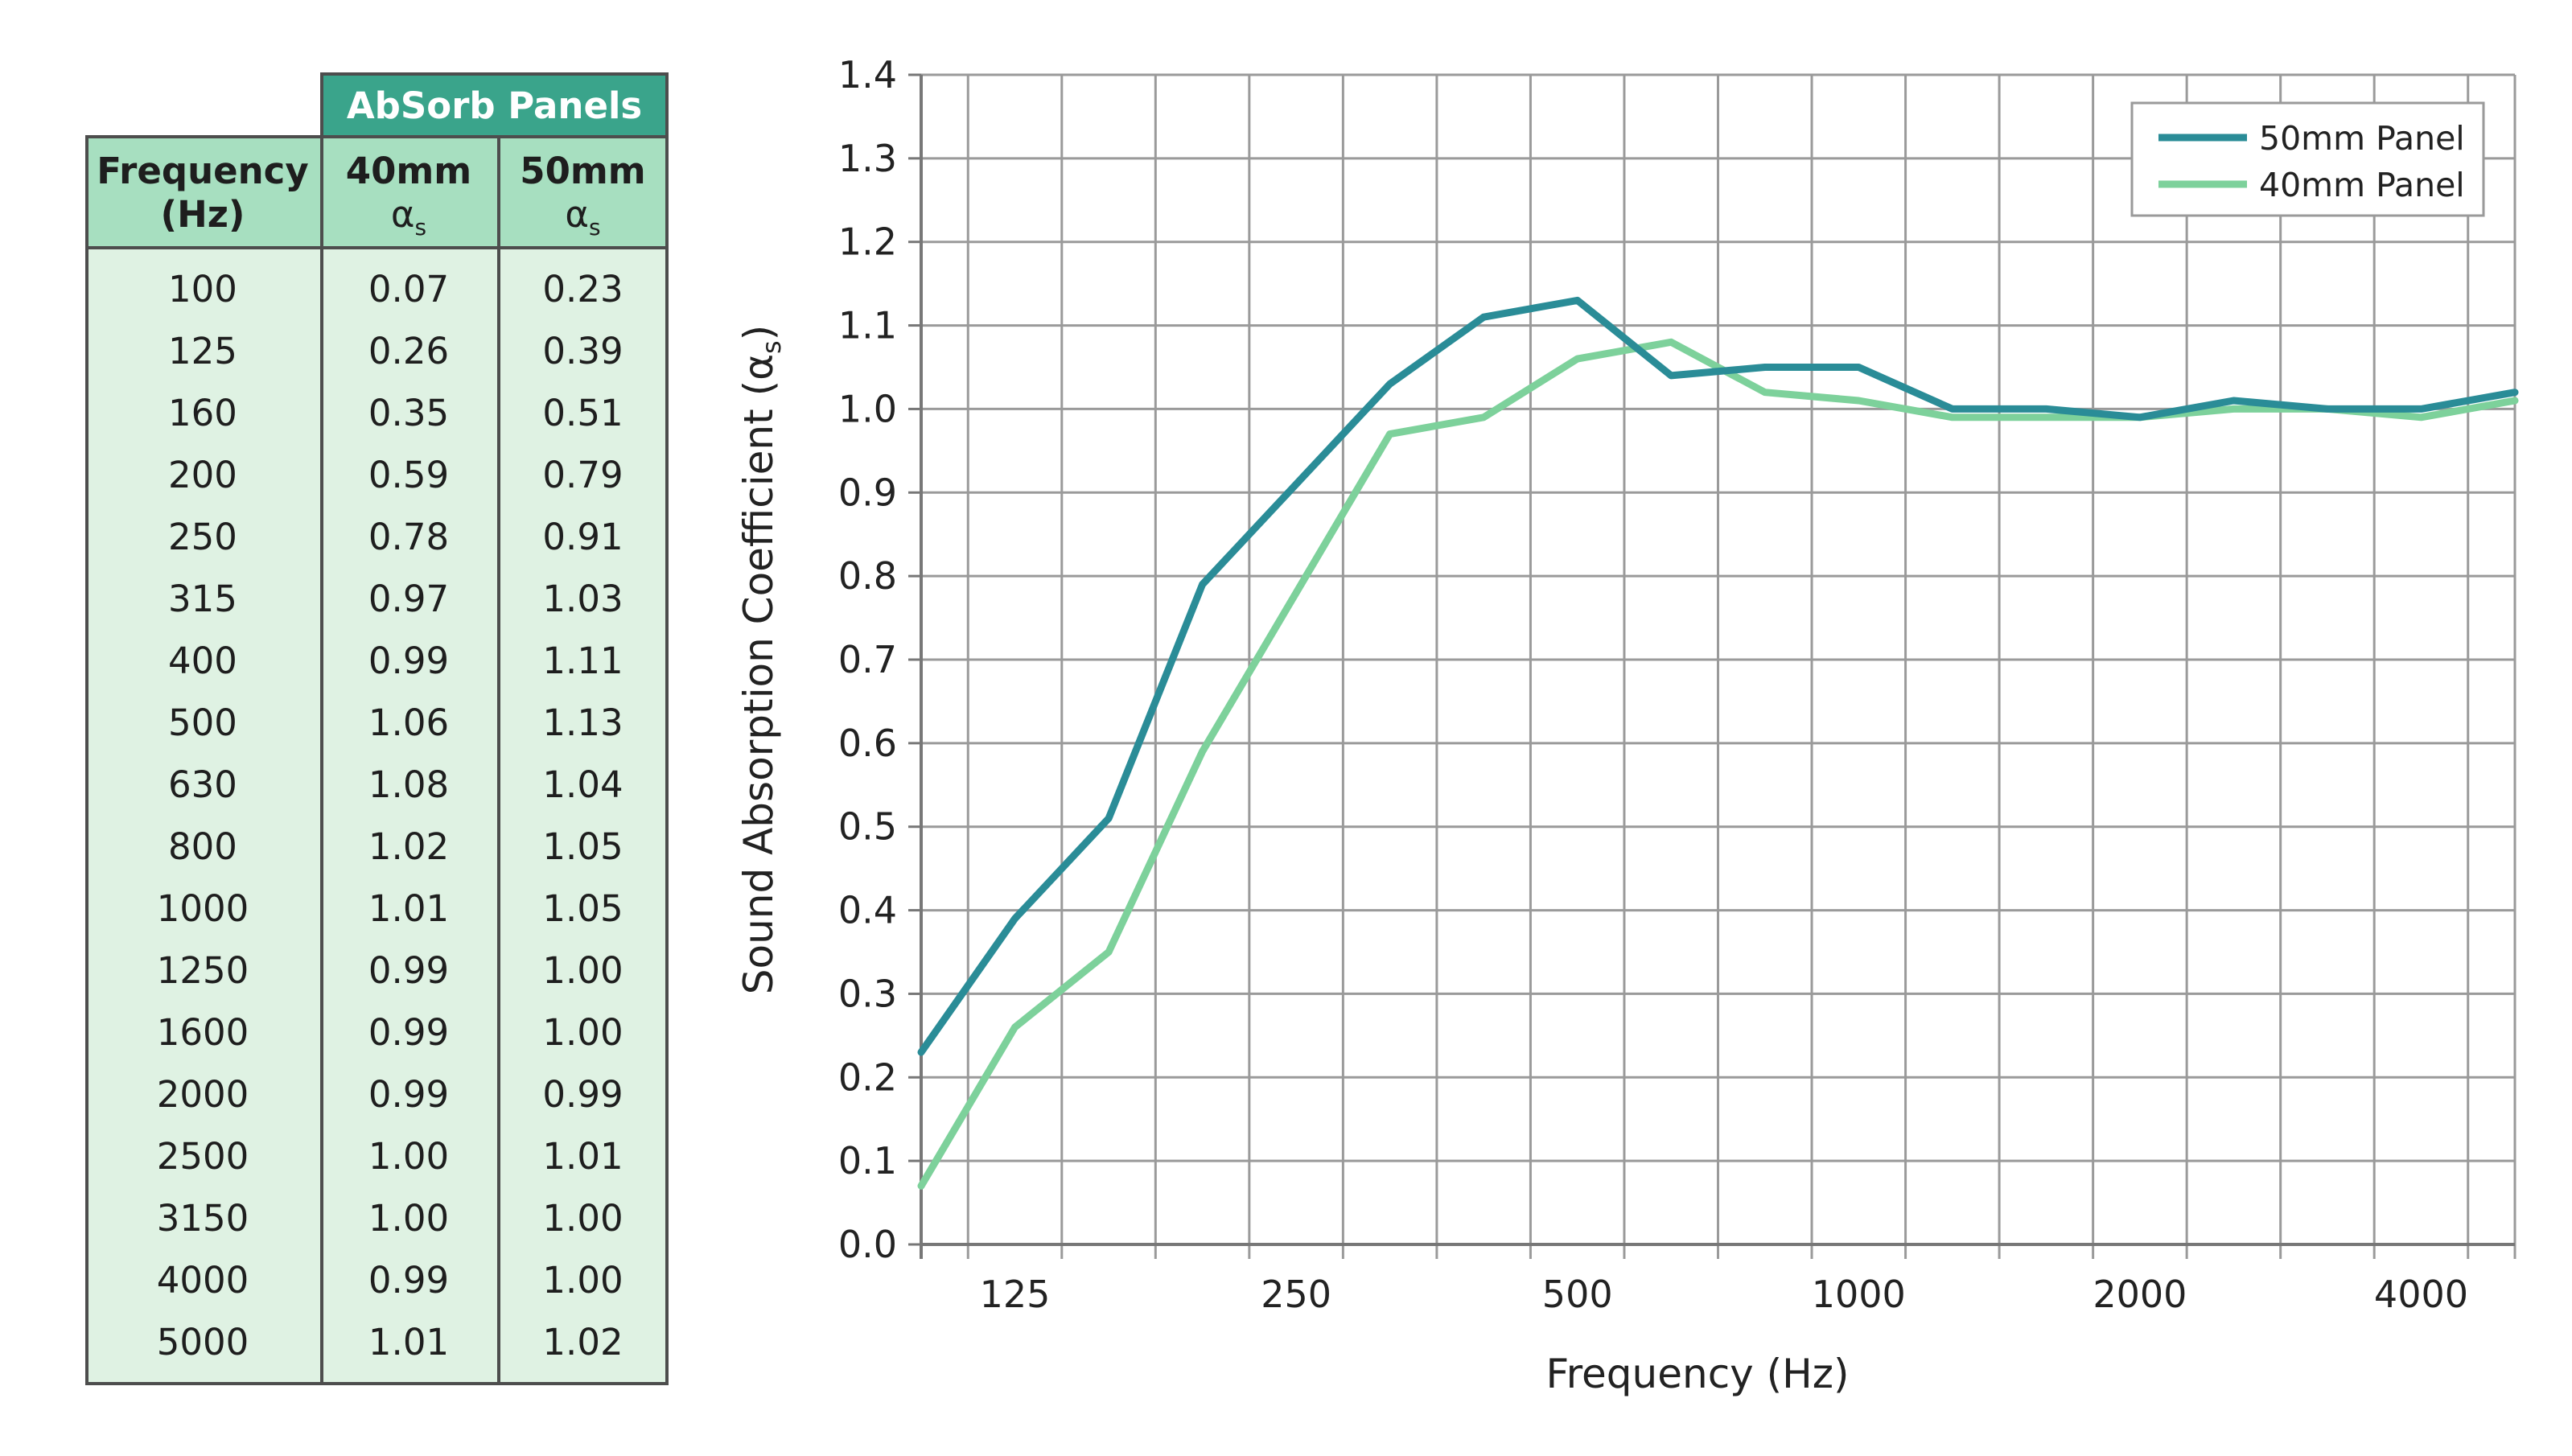 The height and width of the screenshot is (1456, 2572). I want to click on y-tick-label: 1.1, so click(868, 326).